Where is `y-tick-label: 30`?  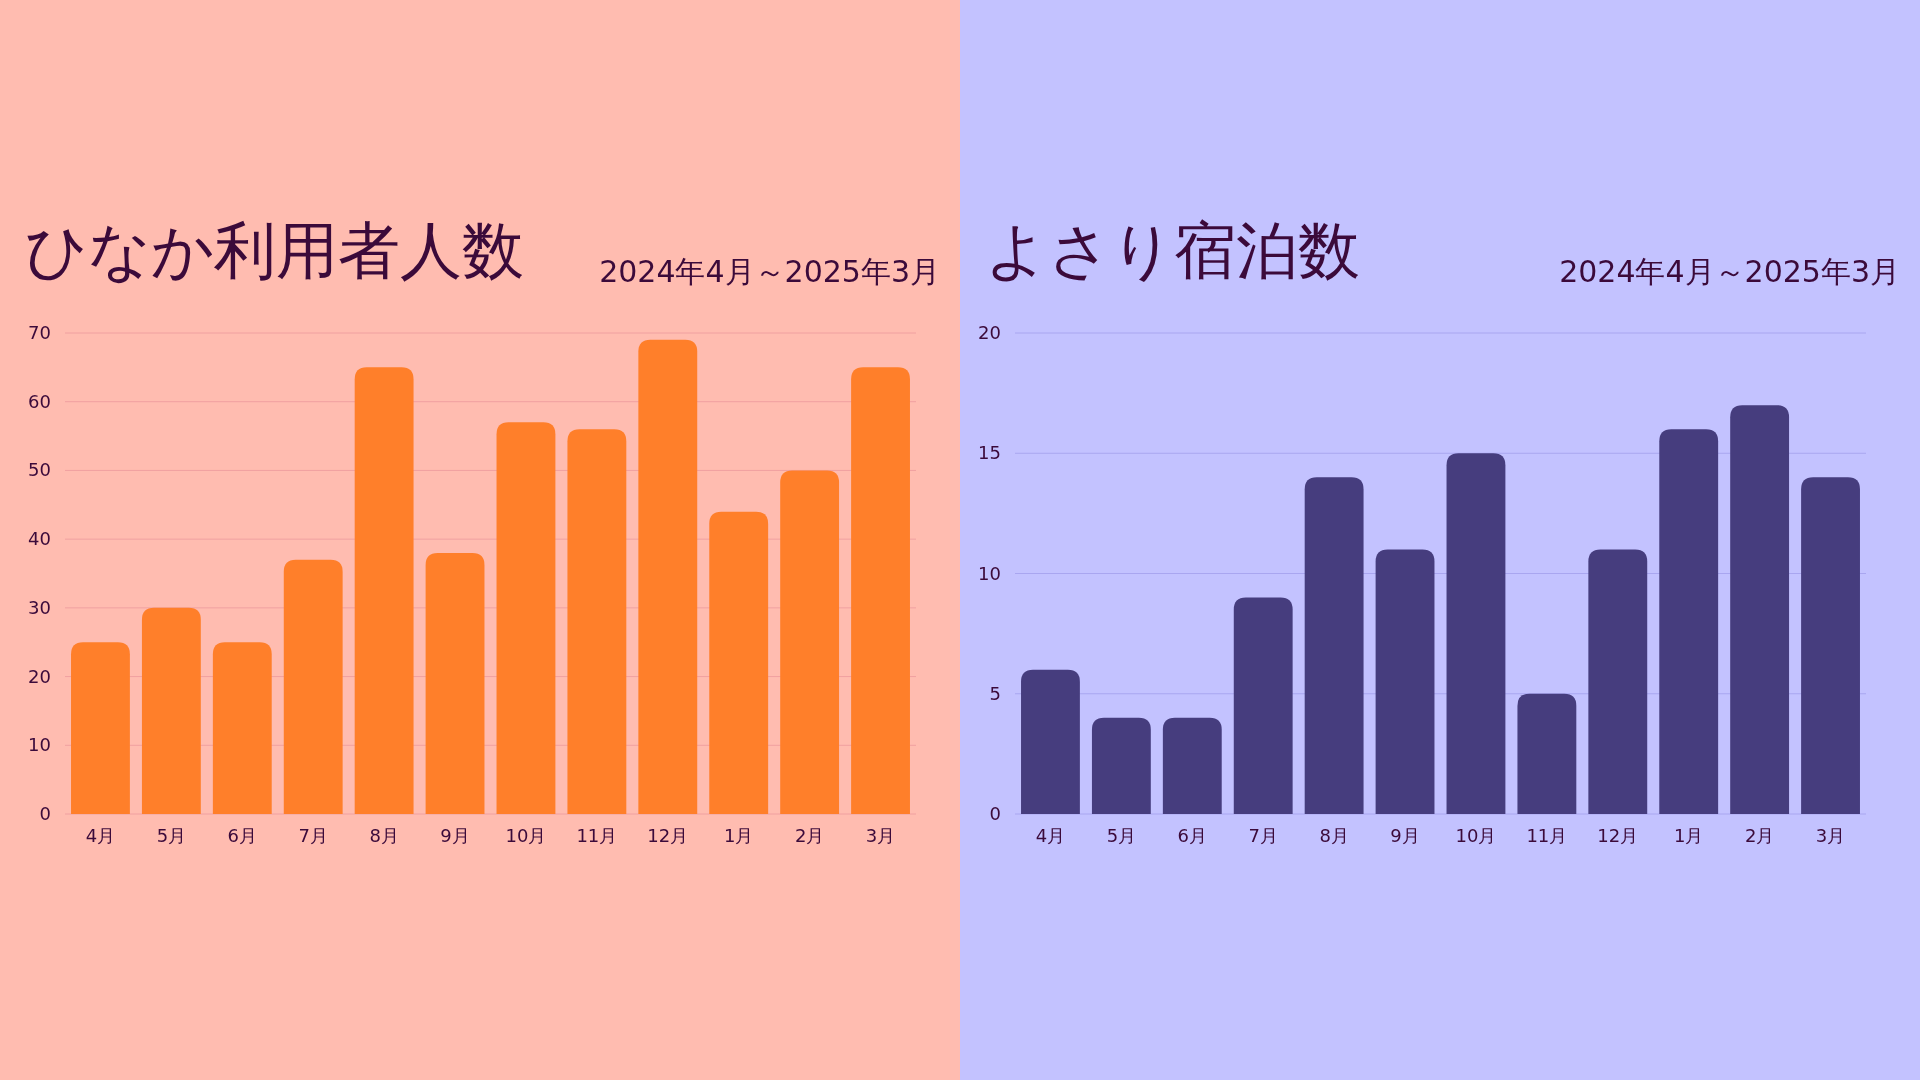
y-tick-label: 30 is located at coordinates (39, 607).